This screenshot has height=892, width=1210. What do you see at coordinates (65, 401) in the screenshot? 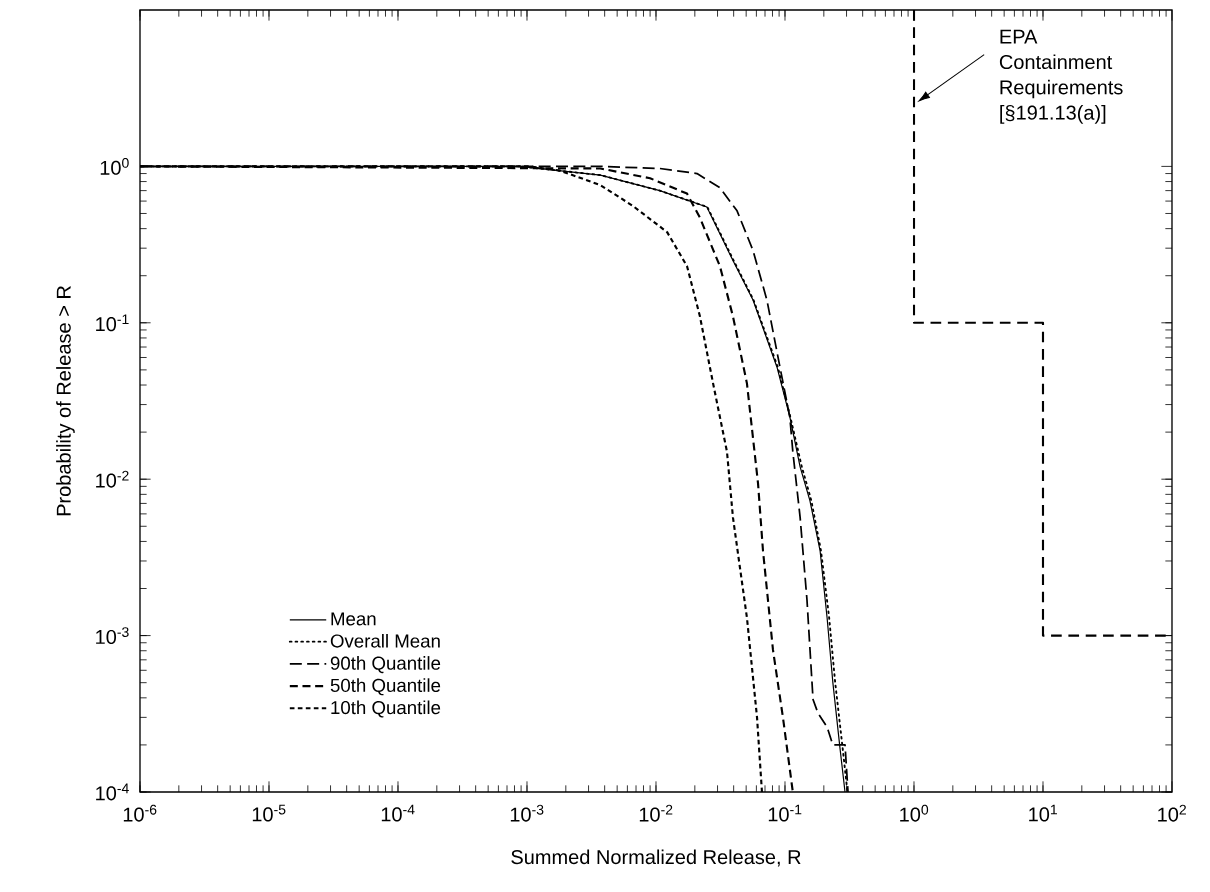
I see `y-axis-title: Probability of Release > R` at bounding box center [65, 401].